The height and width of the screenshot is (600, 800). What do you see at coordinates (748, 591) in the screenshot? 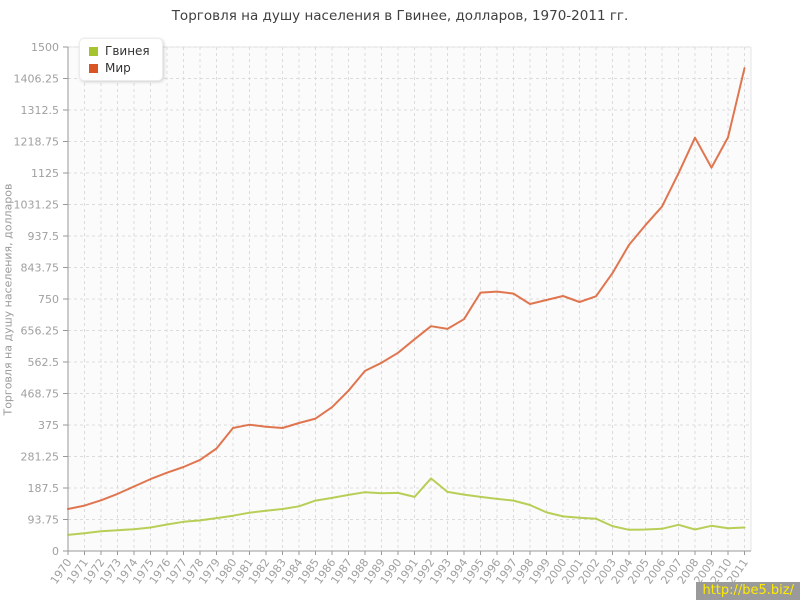
I see `watermark-link: http://be5.biz/` at bounding box center [748, 591].